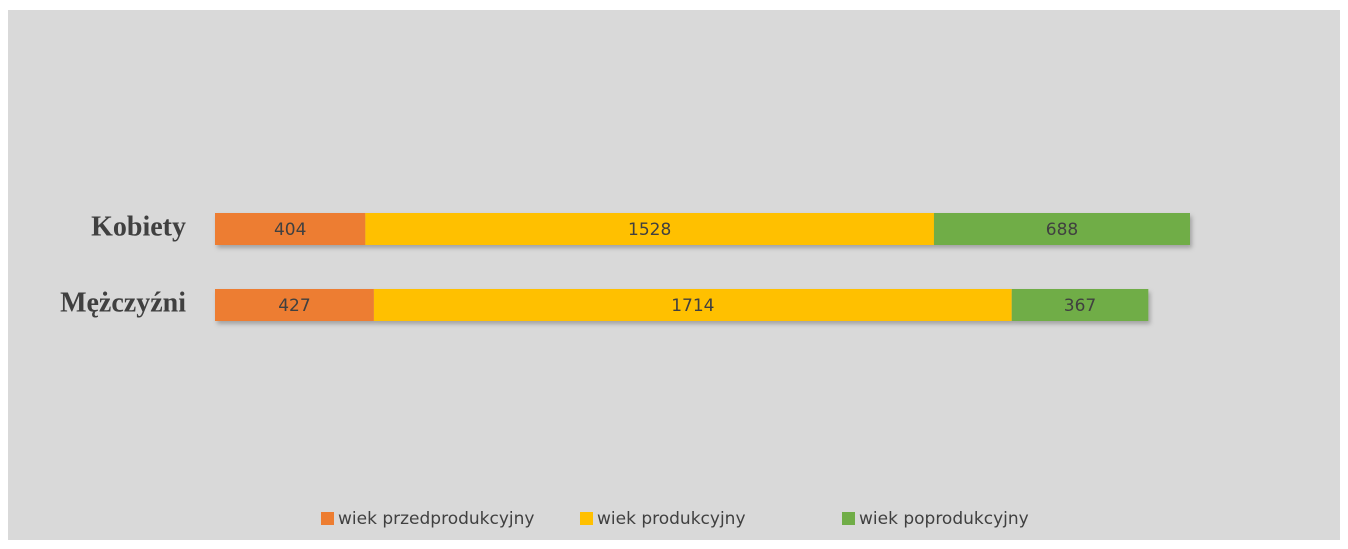  What do you see at coordinates (123, 302) in the screenshot?
I see `category-label: Mężczyźni` at bounding box center [123, 302].